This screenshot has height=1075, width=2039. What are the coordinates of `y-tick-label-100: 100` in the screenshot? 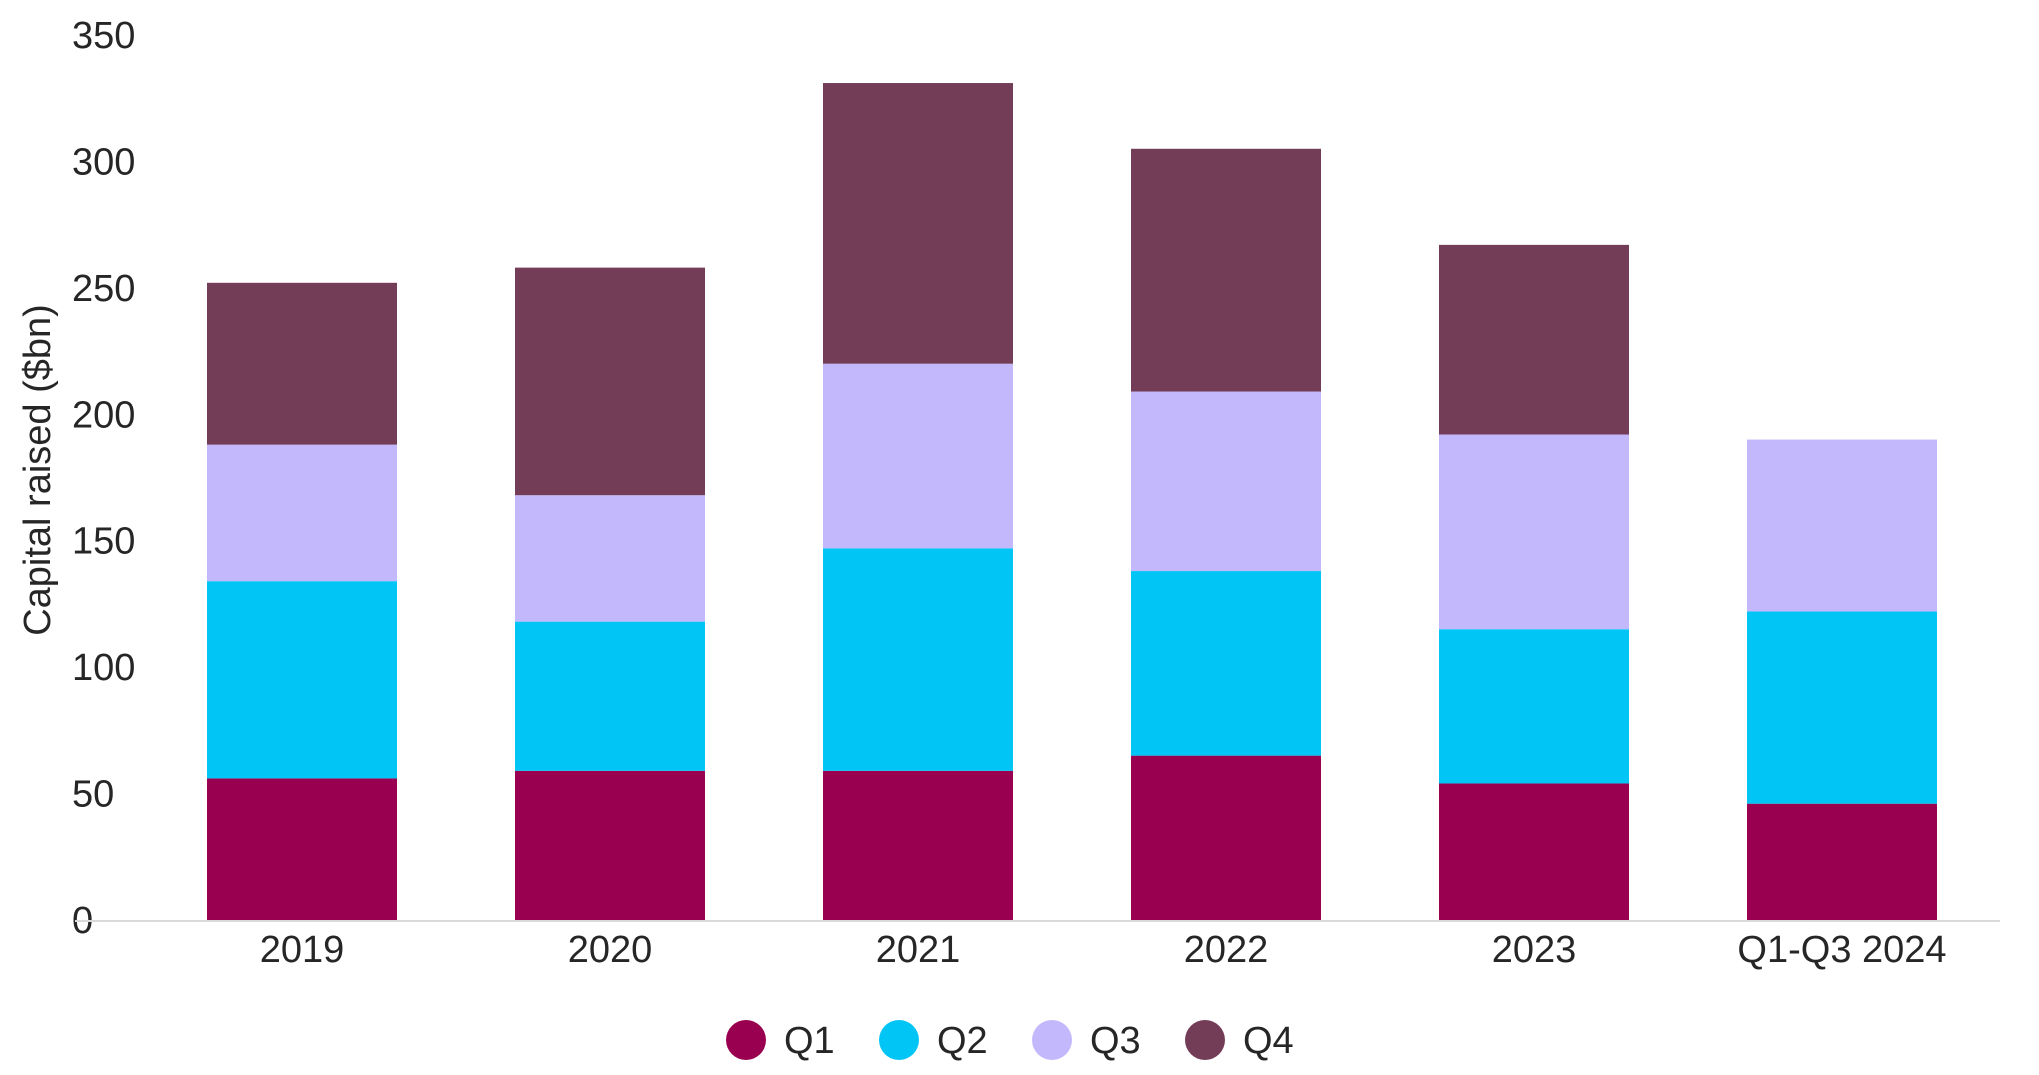 It's located at (103, 668).